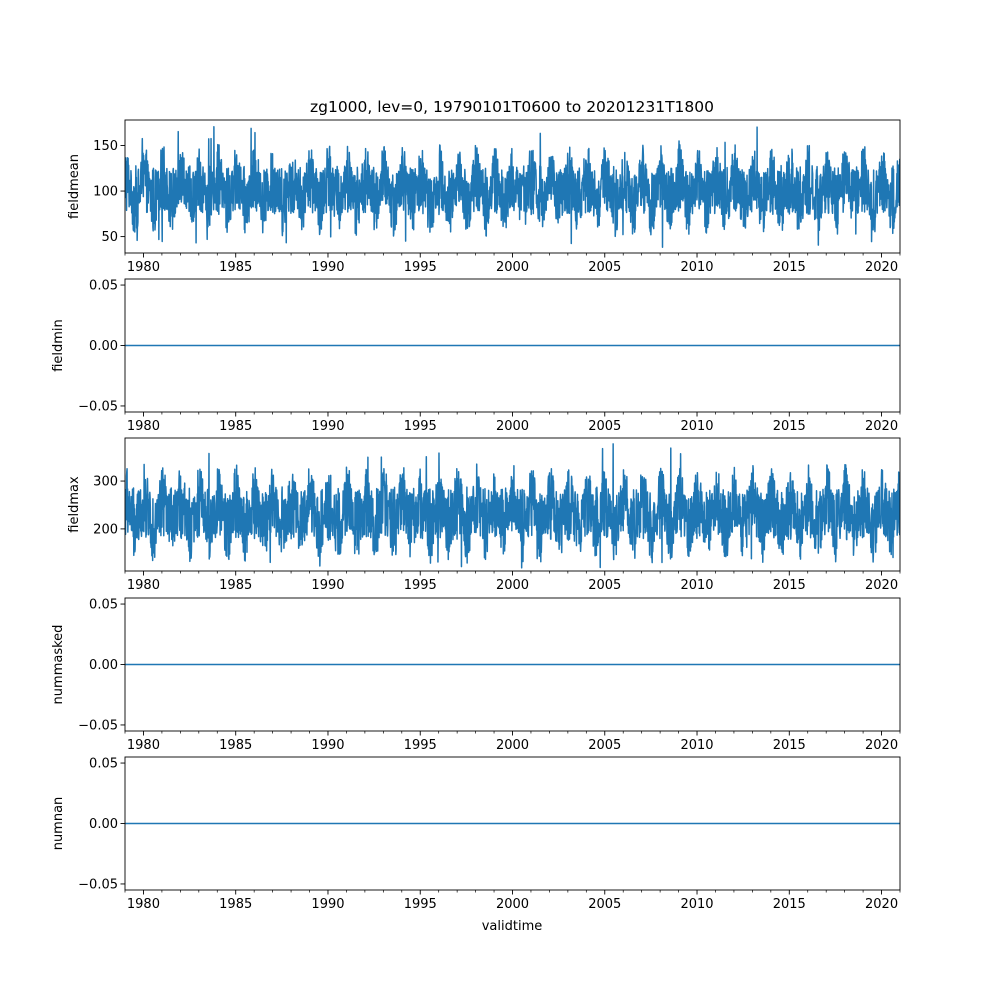  Describe the element at coordinates (58, 824) in the screenshot. I see `y-axis-label-numnan: numnan` at that location.